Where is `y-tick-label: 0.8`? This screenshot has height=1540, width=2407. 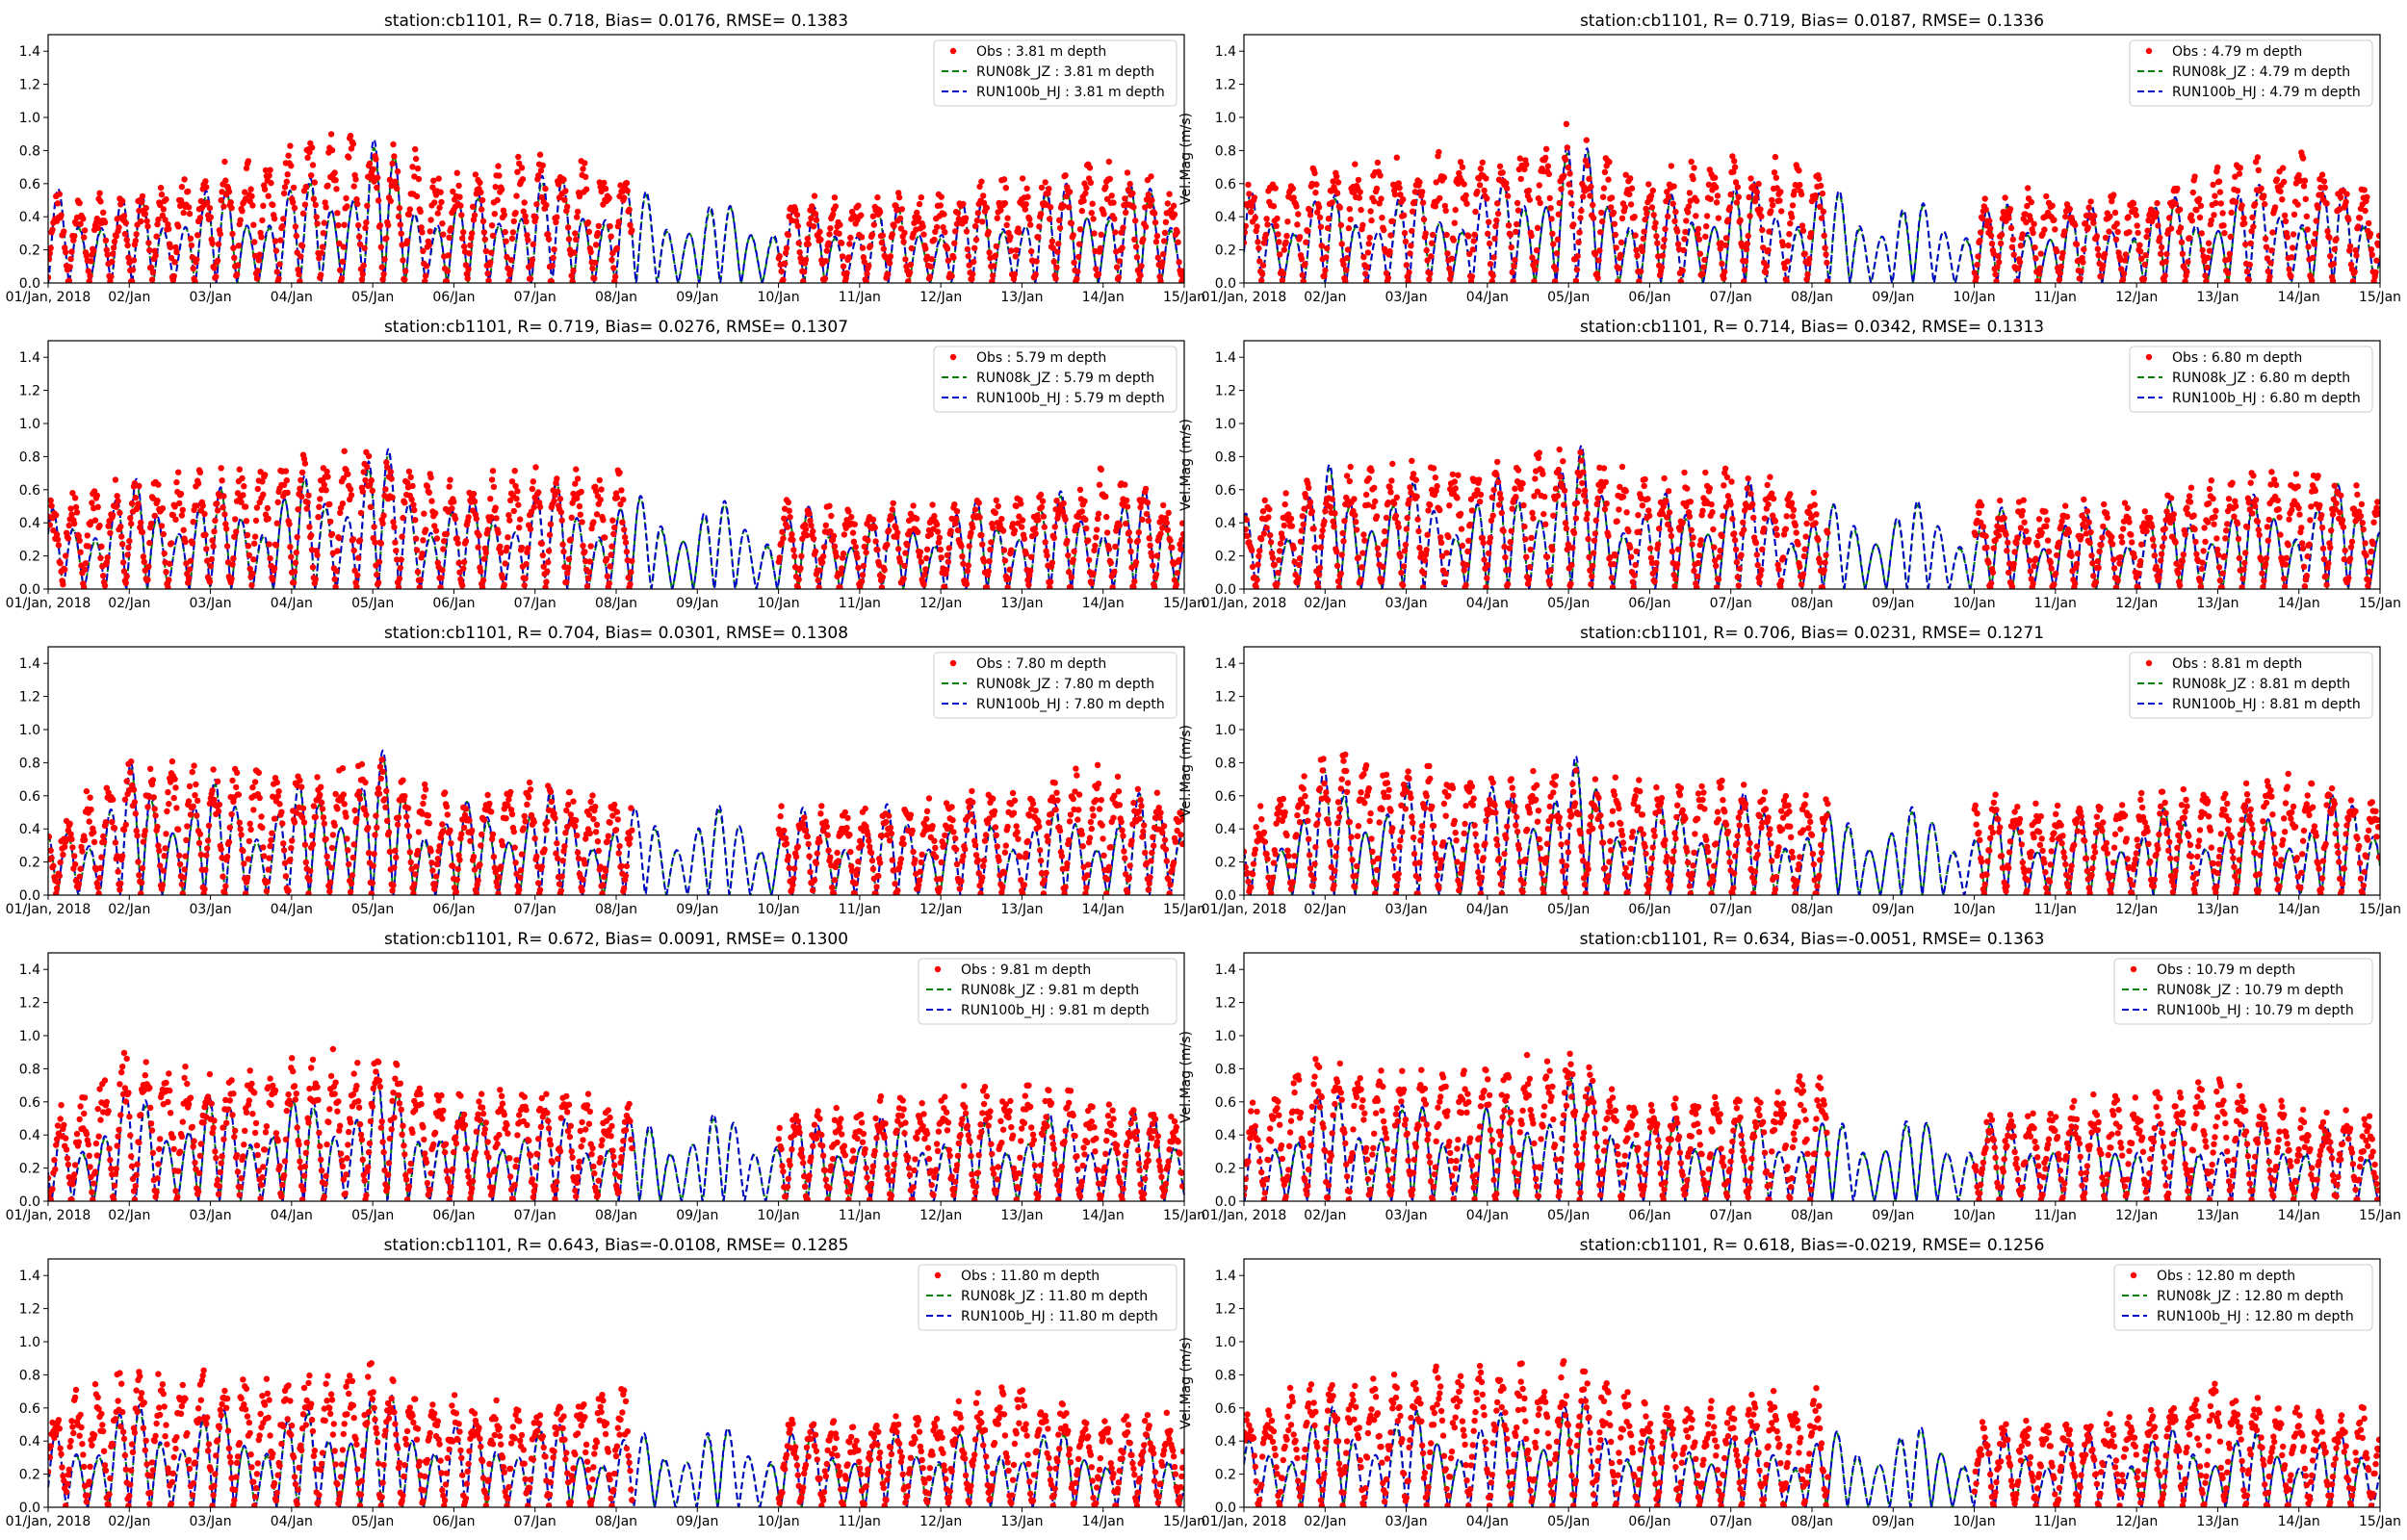
y-tick-label: 0.8 is located at coordinates (29, 457).